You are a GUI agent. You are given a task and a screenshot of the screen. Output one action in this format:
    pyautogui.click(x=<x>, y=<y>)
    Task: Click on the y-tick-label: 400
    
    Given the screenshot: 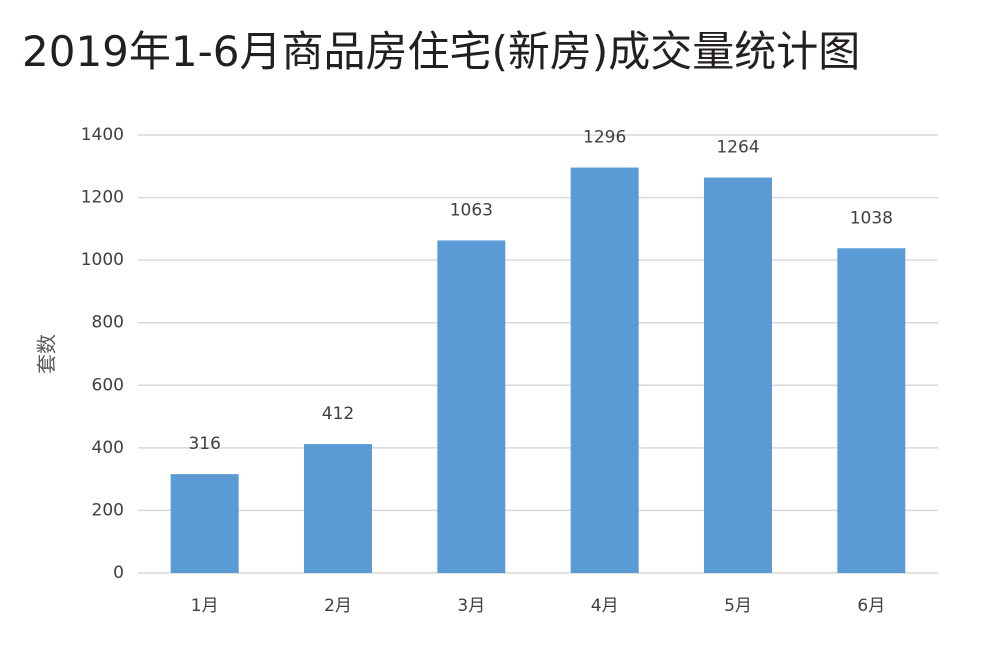 What is the action you would take?
    pyautogui.click(x=108, y=448)
    